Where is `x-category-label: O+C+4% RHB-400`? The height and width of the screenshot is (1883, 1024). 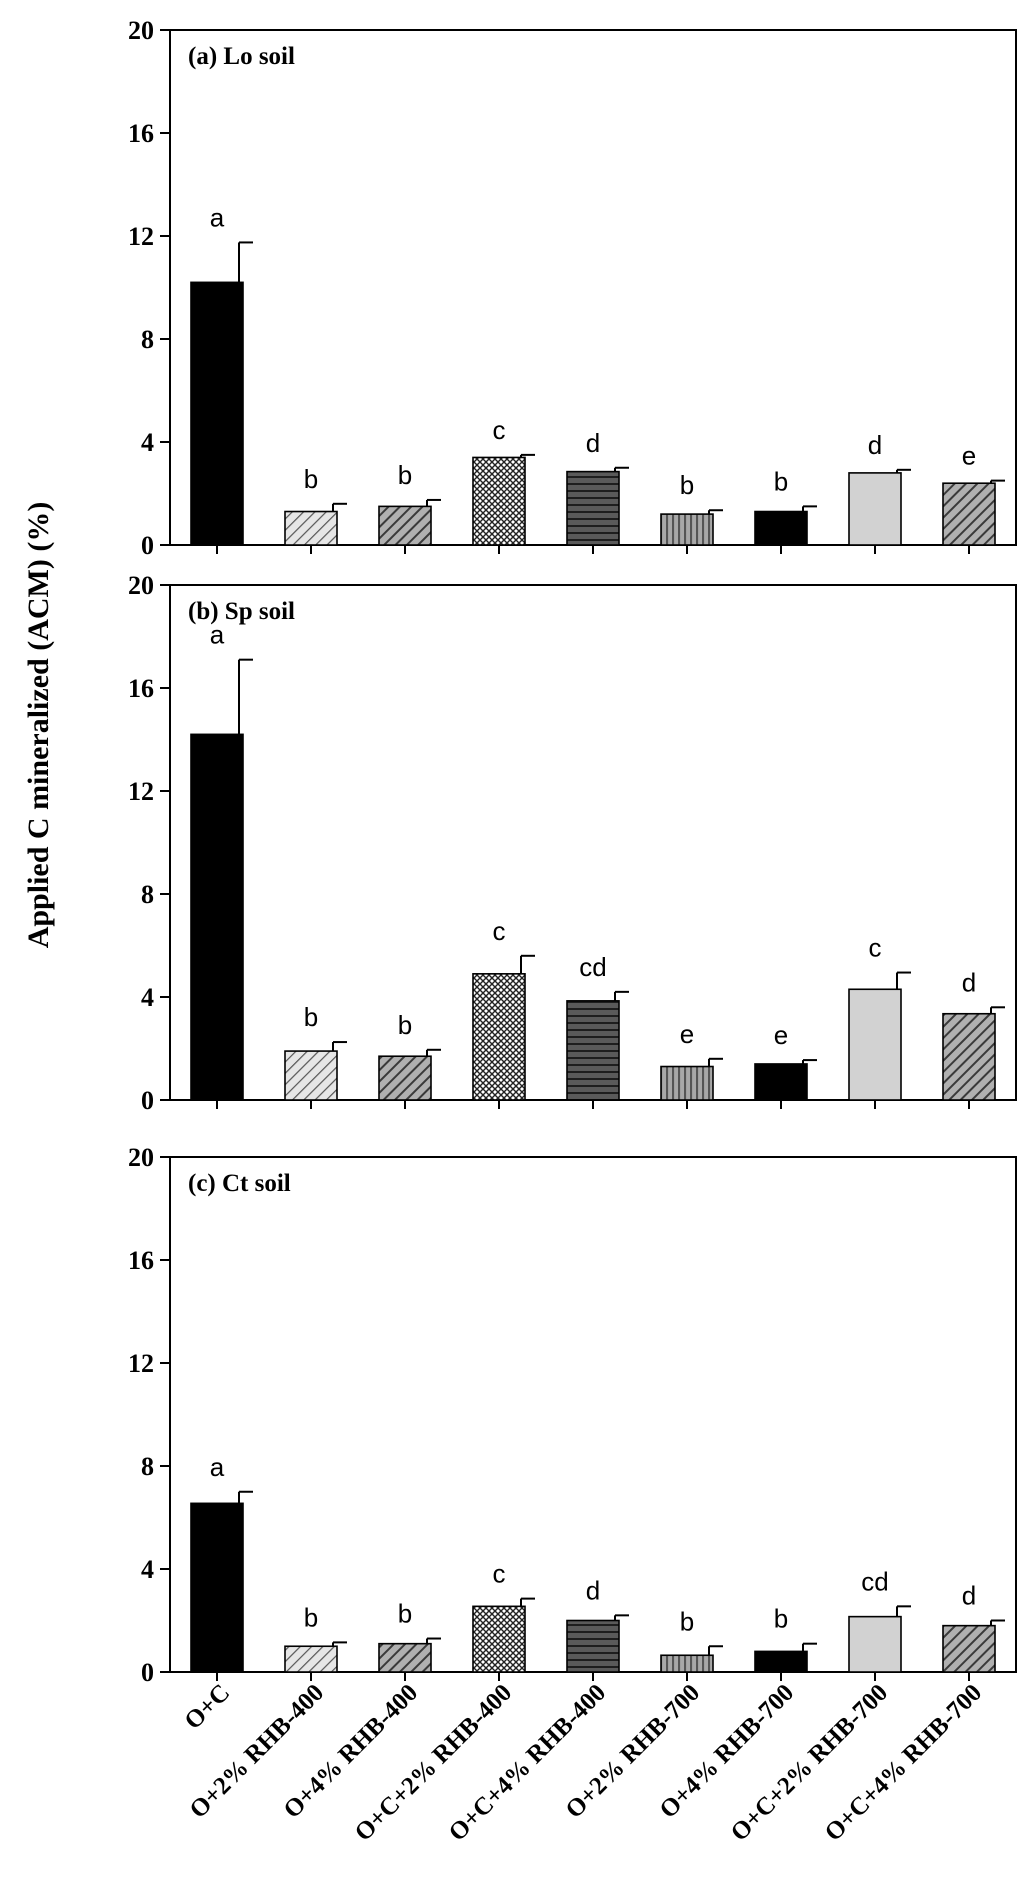 x-category-label: O+C+4% RHB-400 is located at coordinates (527, 1762).